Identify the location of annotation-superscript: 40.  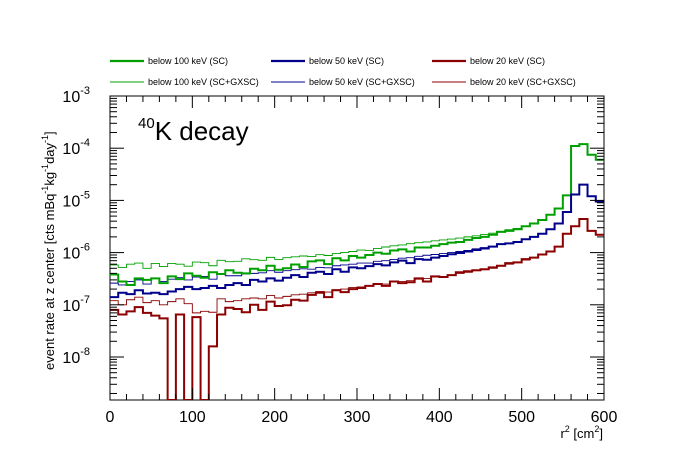
(146, 123).